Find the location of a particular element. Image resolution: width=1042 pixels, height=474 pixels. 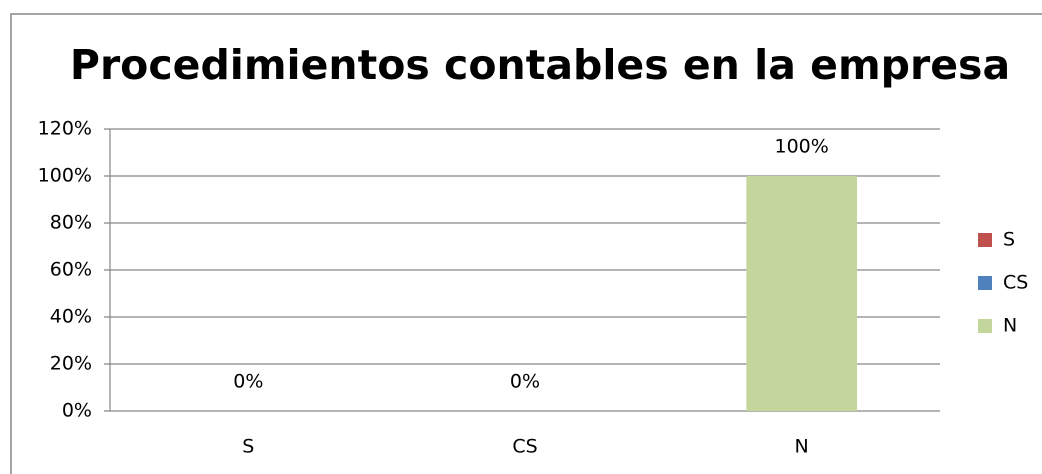

x-tick-label: CS is located at coordinates (524, 447).